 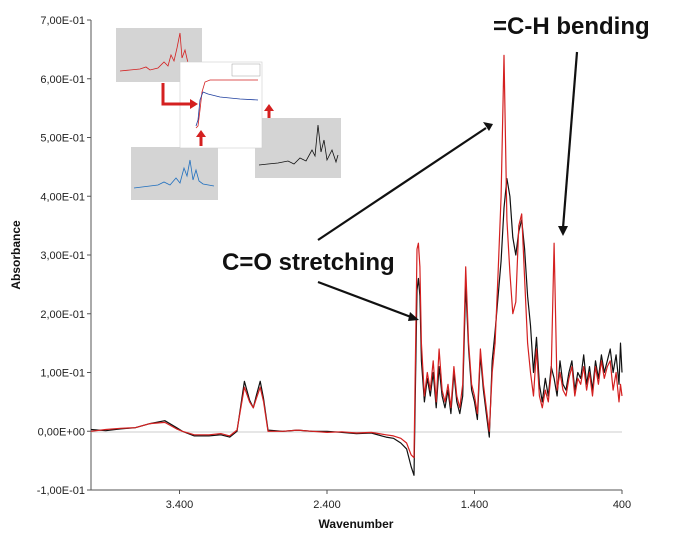 I want to click on y-tick-label: 7,00E-01, so click(x=62, y=21).